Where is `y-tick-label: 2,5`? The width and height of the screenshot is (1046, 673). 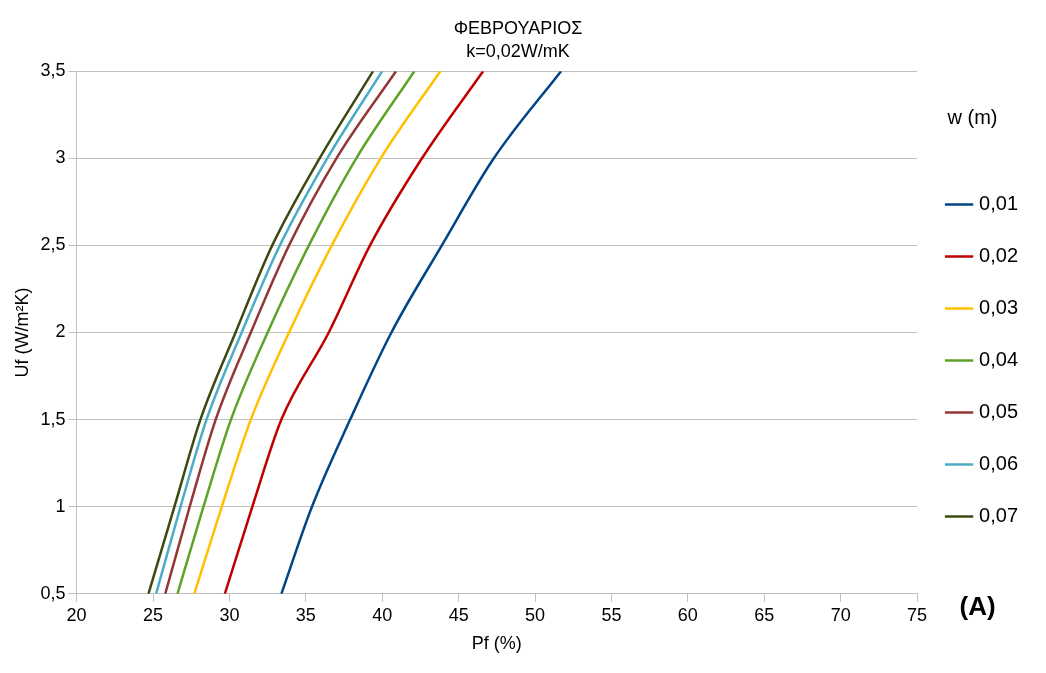 y-tick-label: 2,5 is located at coordinates (53, 244).